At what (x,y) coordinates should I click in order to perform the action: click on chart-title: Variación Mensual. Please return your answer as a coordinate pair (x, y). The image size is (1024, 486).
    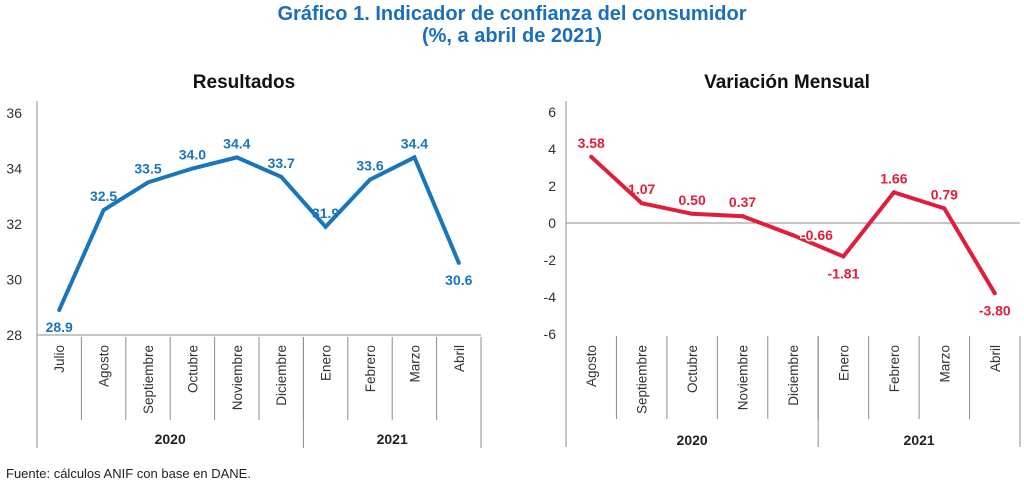
    Looking at the image, I should click on (787, 82).